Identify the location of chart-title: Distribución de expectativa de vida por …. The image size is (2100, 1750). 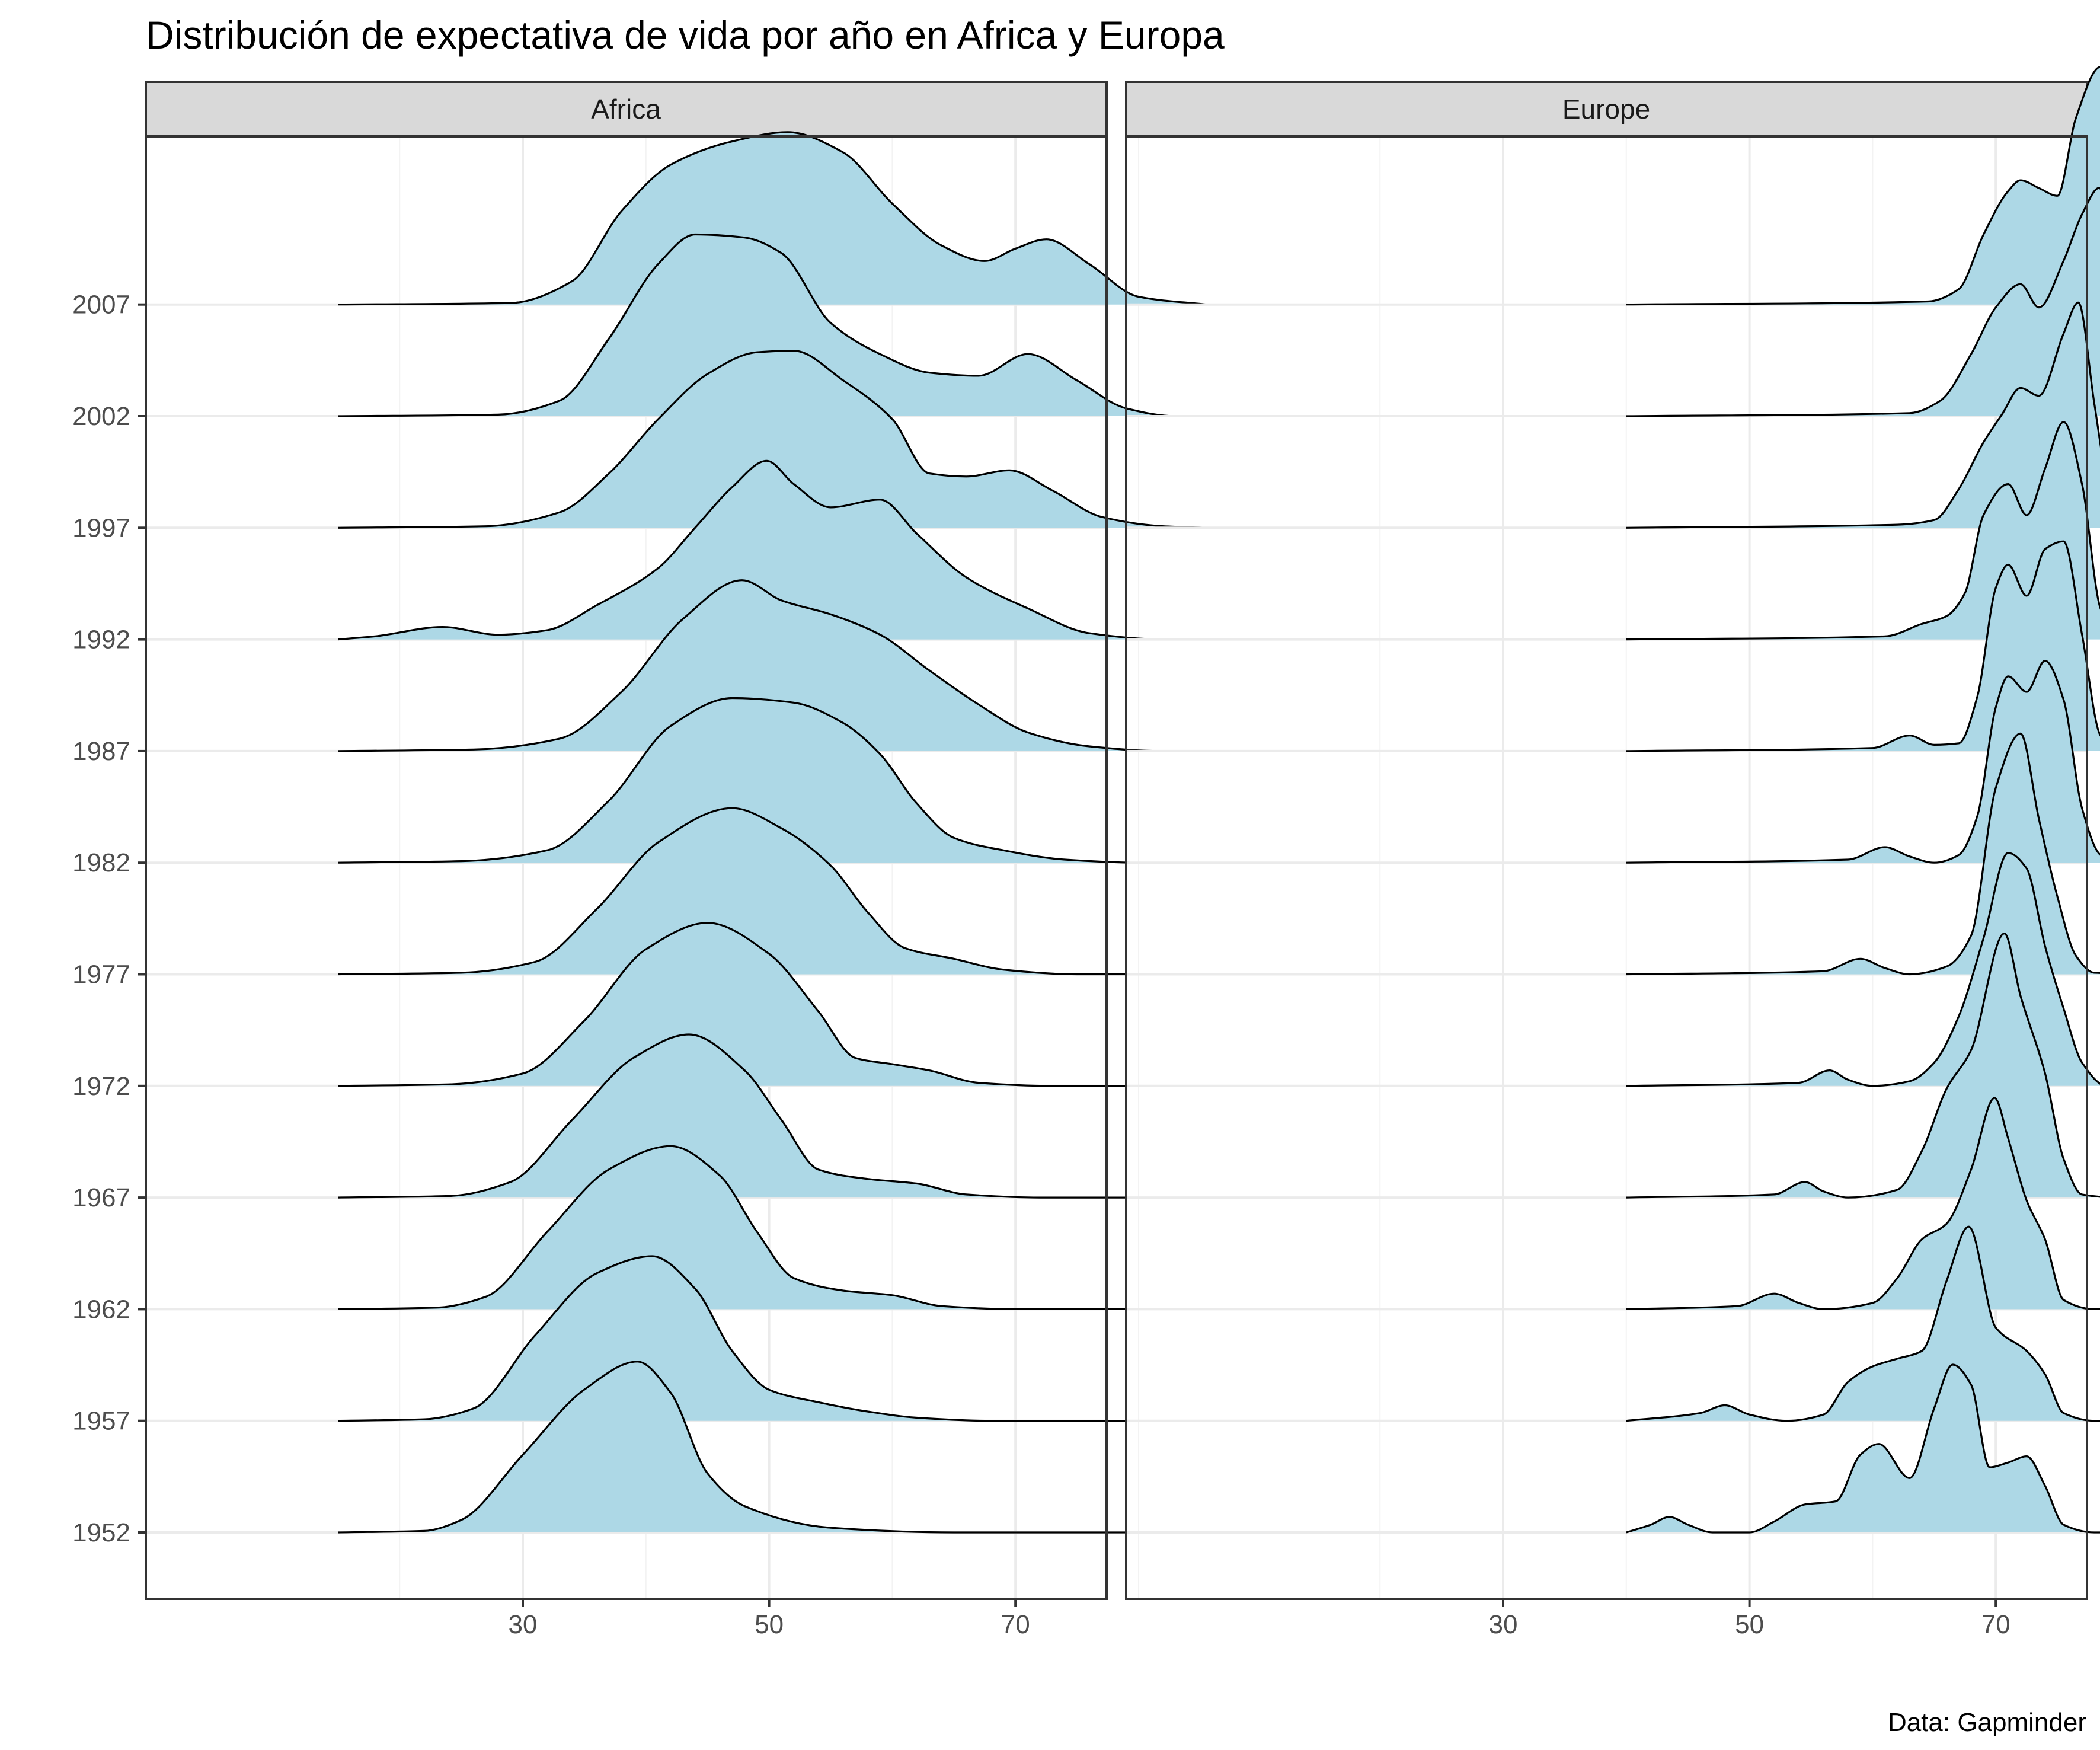
(685, 35).